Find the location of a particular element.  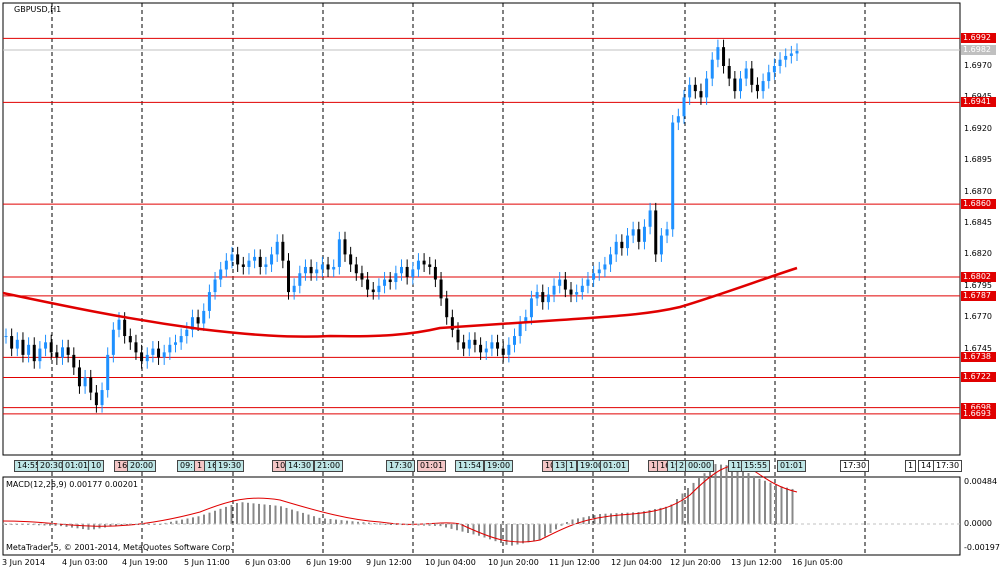

event-marker: 11:54 is located at coordinates (470, 466).